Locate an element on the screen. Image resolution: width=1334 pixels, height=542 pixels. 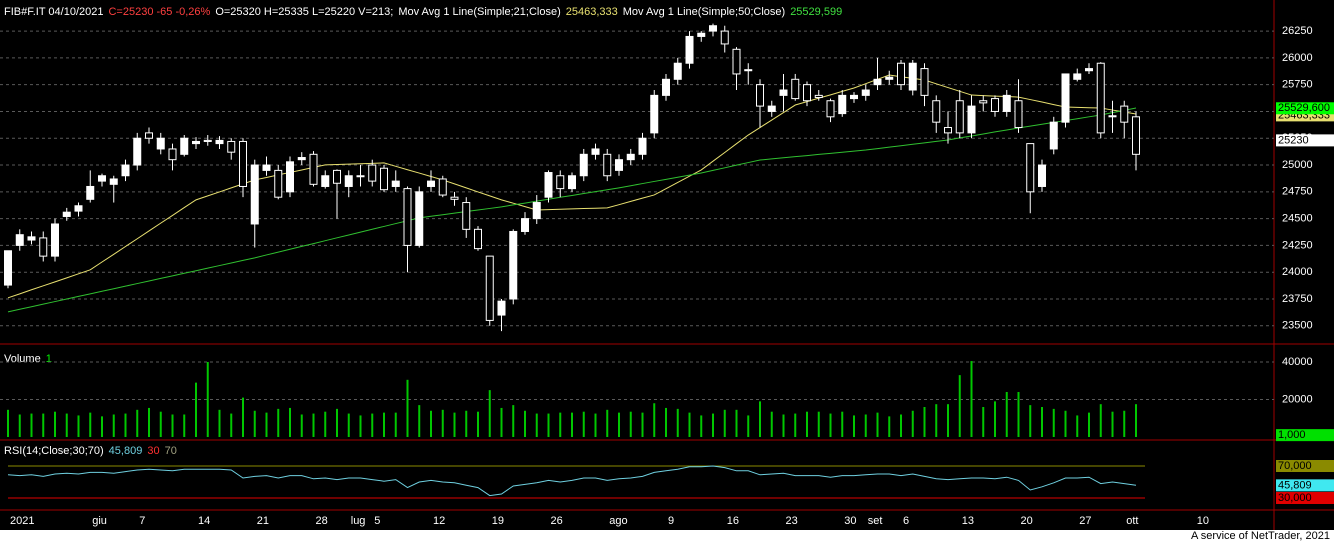
y-tick-label: 25750 is located at coordinates (1297, 85).